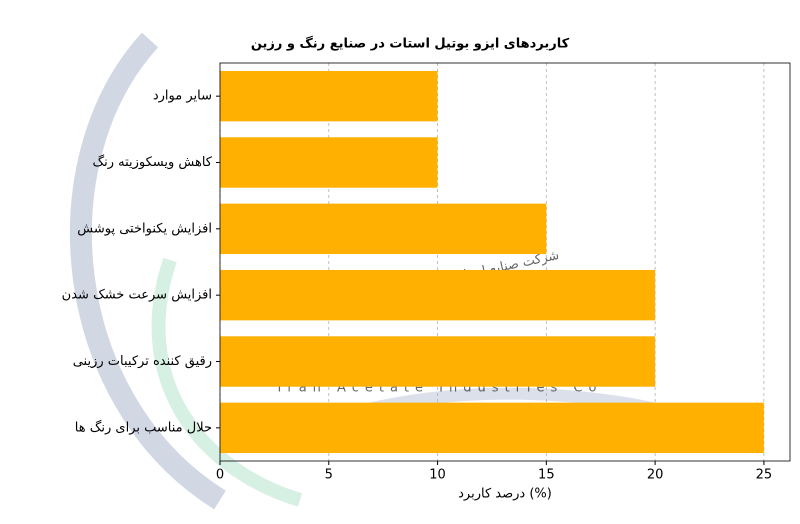 Image resolution: width=800 pixels, height=524 pixels. Describe the element at coordinates (137, 295) in the screenshot. I see `y-tick-label: افزایش سرعت خشک شدن` at that location.